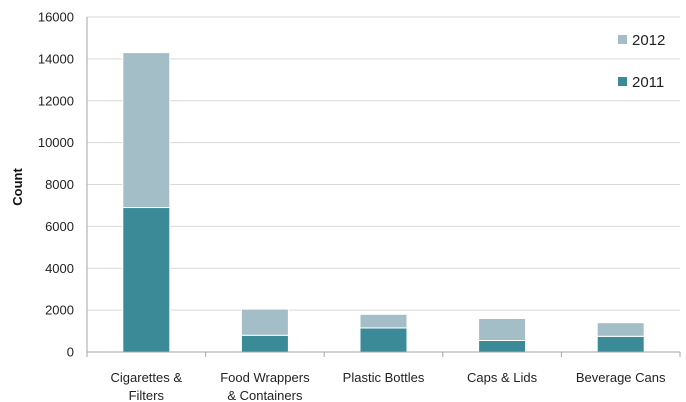 Image resolution: width=686 pixels, height=402 pixels. I want to click on legend-label-2012: 2012, so click(648, 40).